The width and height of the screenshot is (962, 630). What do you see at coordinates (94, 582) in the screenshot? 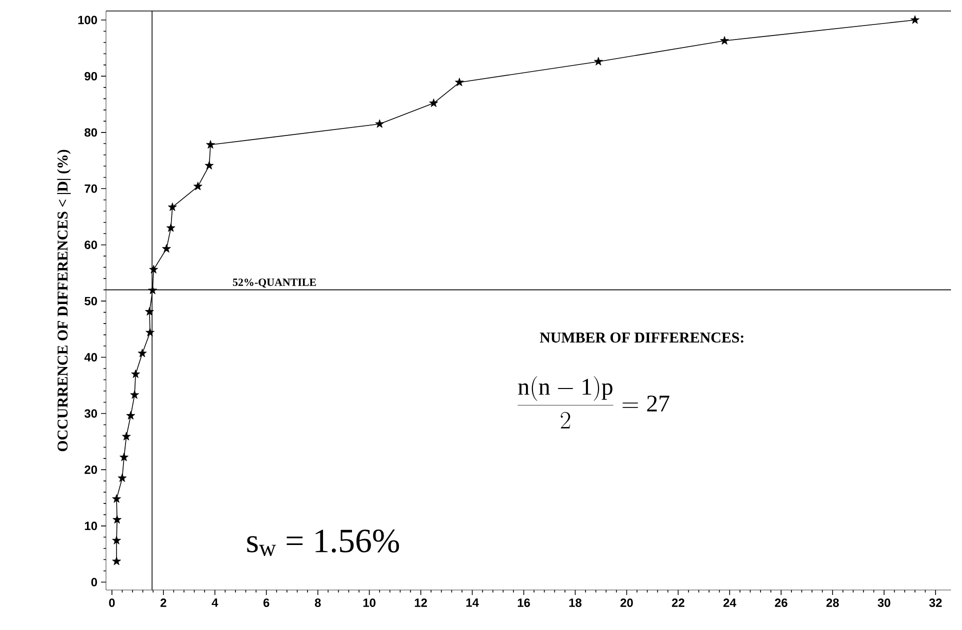
I see `y-tick-label: 0` at bounding box center [94, 582].